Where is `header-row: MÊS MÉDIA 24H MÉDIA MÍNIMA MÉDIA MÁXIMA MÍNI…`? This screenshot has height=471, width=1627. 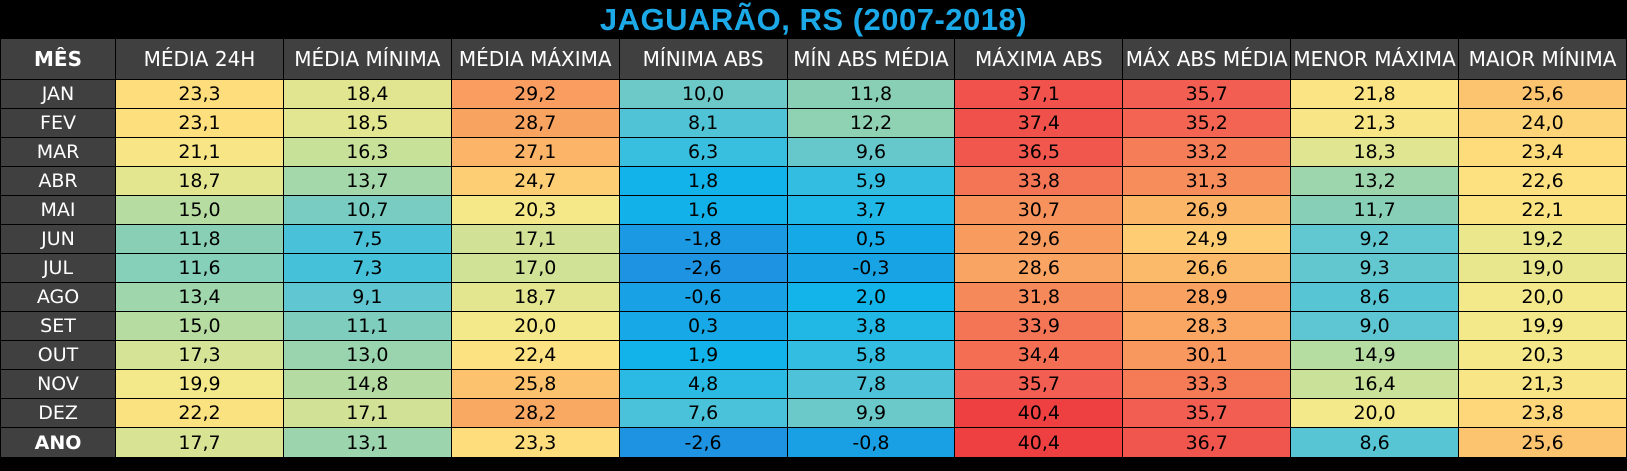
header-row: MÊS MÉDIA 24H MÉDIA MÍNIMA MÉDIA MÁXIMA MÍNI… is located at coordinates (813, 59).